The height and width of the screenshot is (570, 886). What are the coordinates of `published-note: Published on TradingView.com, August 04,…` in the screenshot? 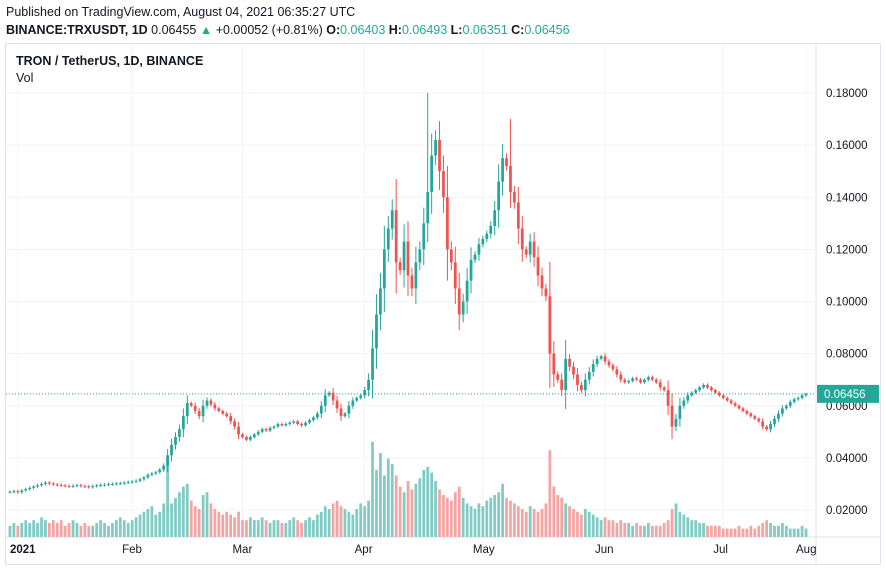 It's located at (181, 12).